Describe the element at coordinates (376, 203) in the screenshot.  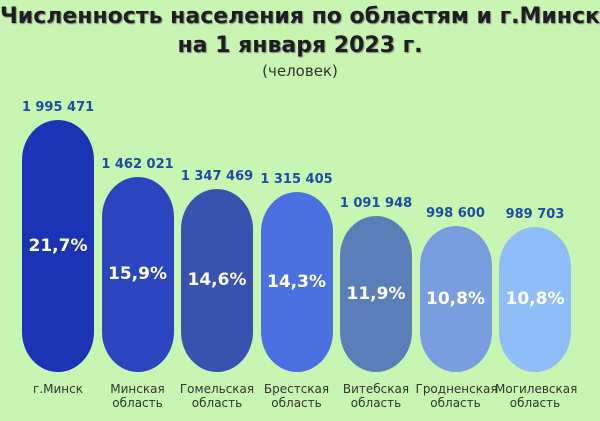
I see `value-label: 1 091 948` at that location.